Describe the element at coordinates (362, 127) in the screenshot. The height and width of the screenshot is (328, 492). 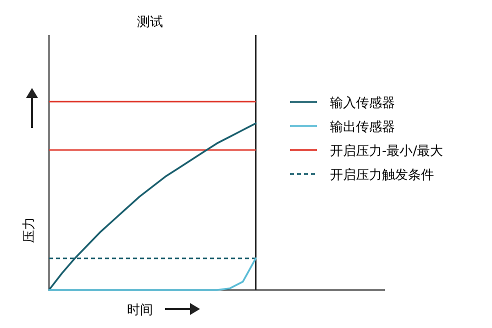
I see `legend-label: 输出传感器` at that location.